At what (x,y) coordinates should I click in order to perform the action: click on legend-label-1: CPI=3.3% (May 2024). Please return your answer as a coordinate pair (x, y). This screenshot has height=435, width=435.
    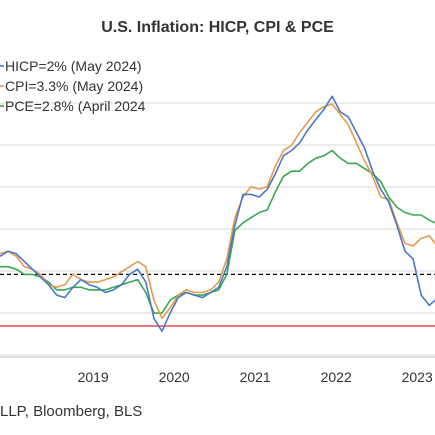
    Looking at the image, I should click on (74, 86).